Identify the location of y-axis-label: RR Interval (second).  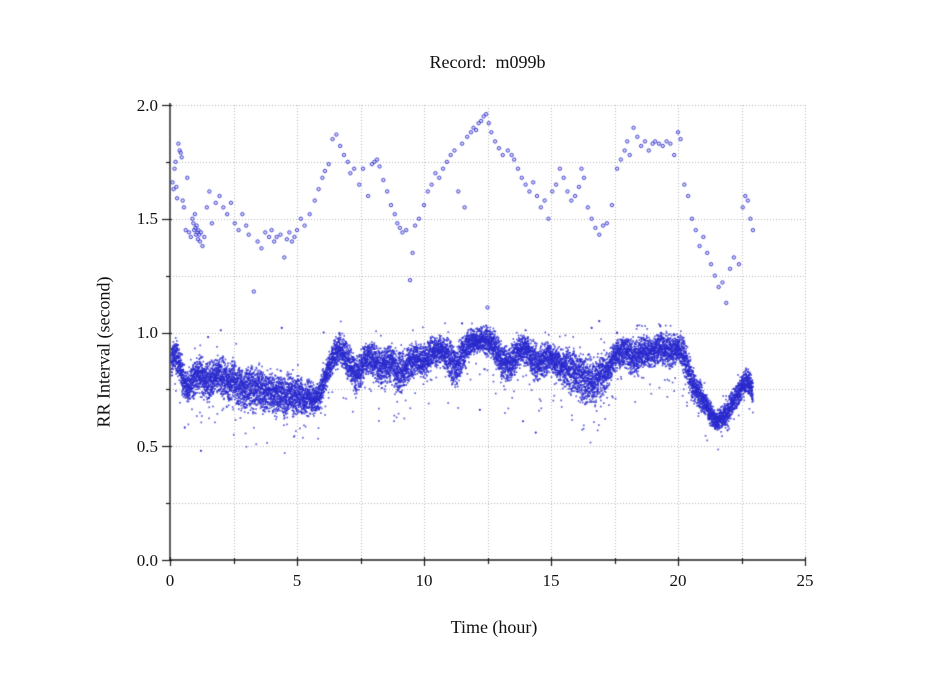
(103, 352).